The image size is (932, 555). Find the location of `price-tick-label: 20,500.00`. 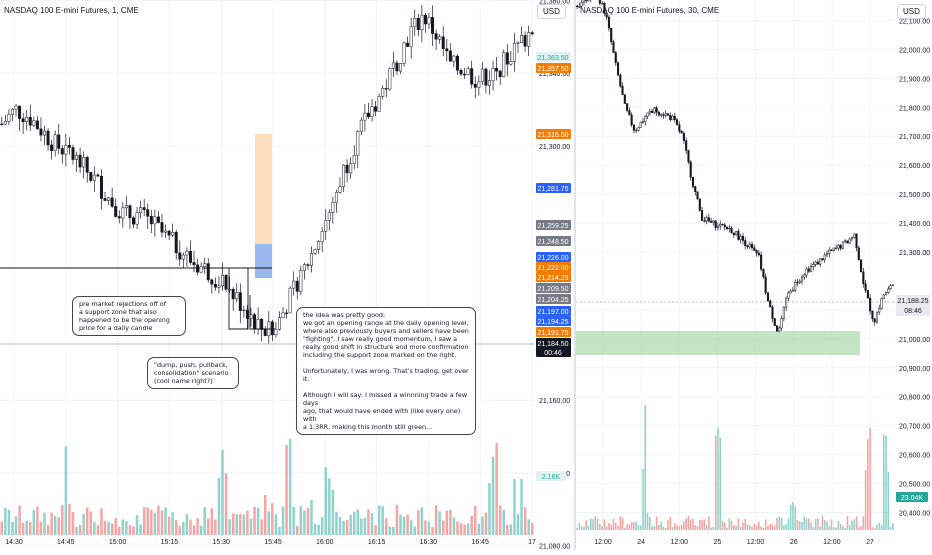

price-tick-label: 20,500.00 is located at coordinates (914, 485).